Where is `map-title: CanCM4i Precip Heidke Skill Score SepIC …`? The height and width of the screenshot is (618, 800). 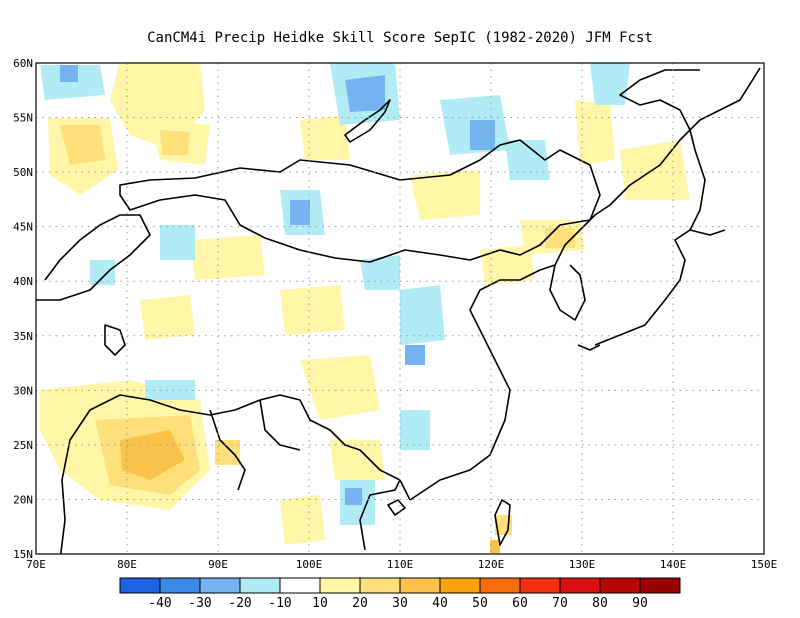 map-title: CanCM4i Precip Heidke Skill Score SepIC … is located at coordinates (400, 38).